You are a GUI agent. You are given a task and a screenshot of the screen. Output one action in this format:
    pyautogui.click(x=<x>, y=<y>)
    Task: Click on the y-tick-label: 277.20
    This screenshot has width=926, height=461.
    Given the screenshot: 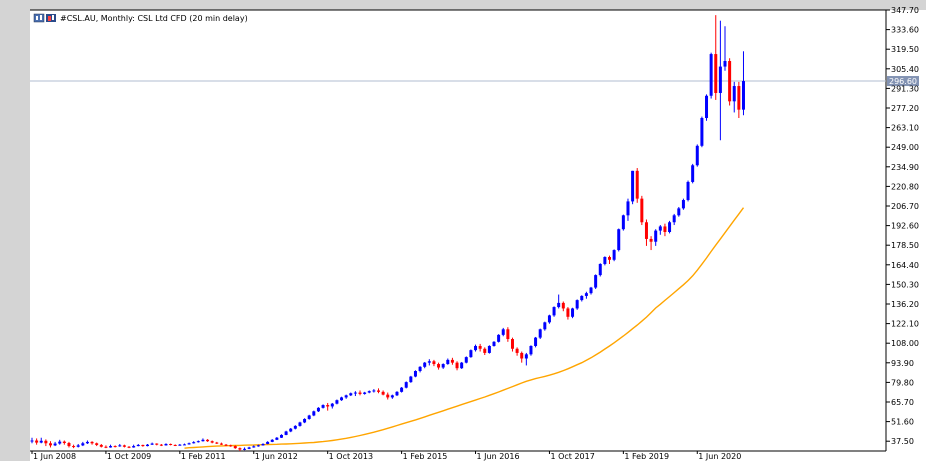 What is the action you would take?
    pyautogui.click(x=905, y=108)
    